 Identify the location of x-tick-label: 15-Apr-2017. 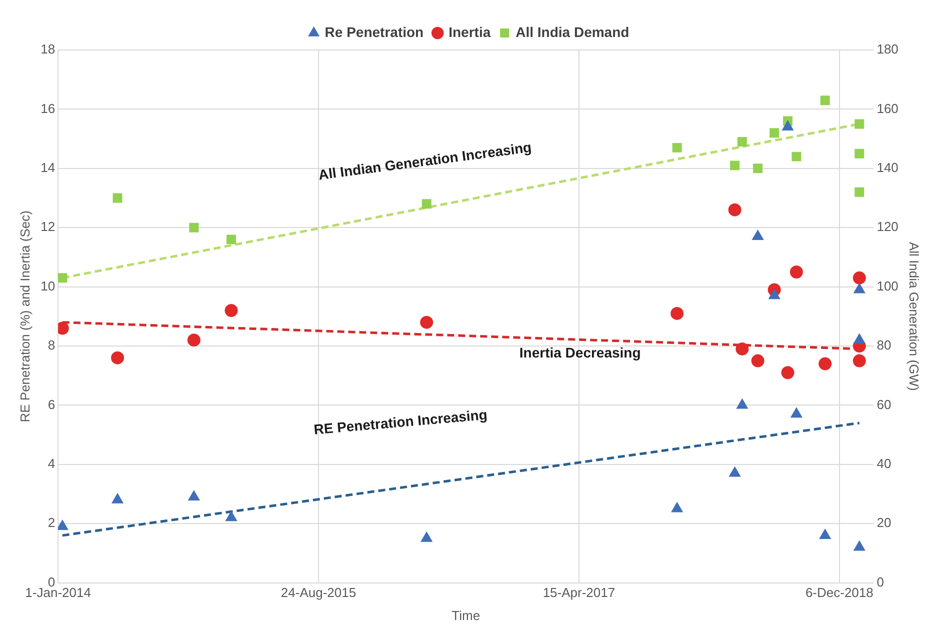
(579, 592).